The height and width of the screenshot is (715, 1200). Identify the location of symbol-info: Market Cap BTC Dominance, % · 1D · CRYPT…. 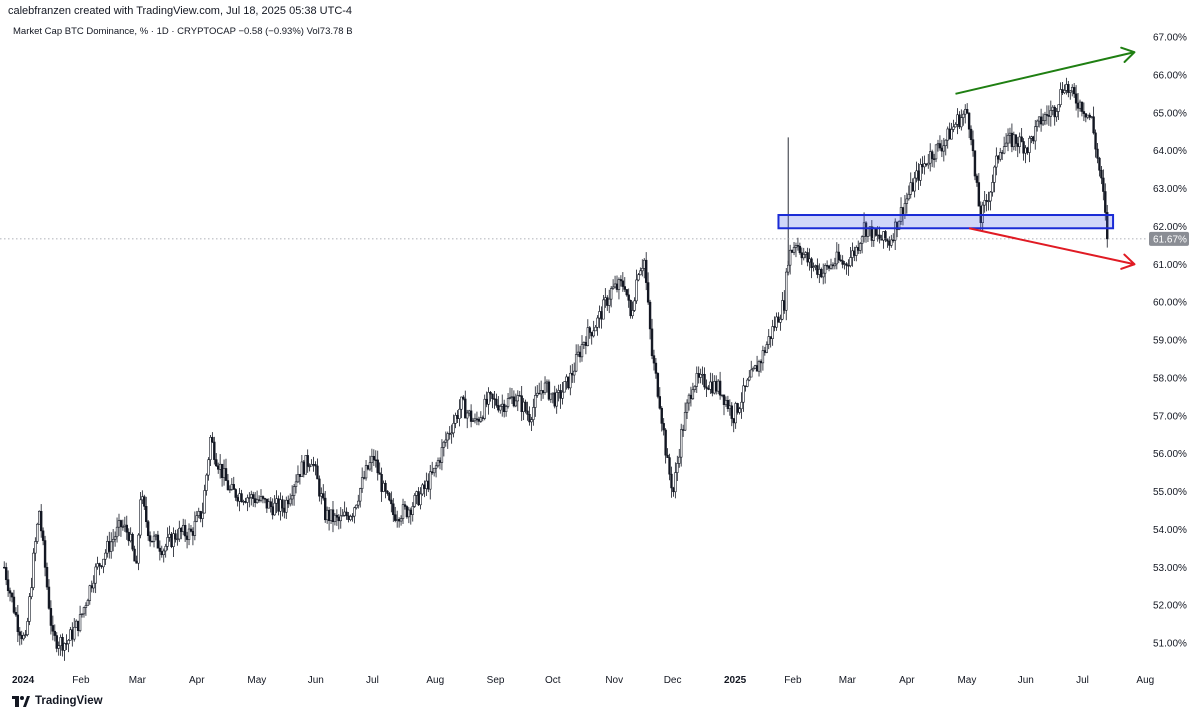
(183, 31).